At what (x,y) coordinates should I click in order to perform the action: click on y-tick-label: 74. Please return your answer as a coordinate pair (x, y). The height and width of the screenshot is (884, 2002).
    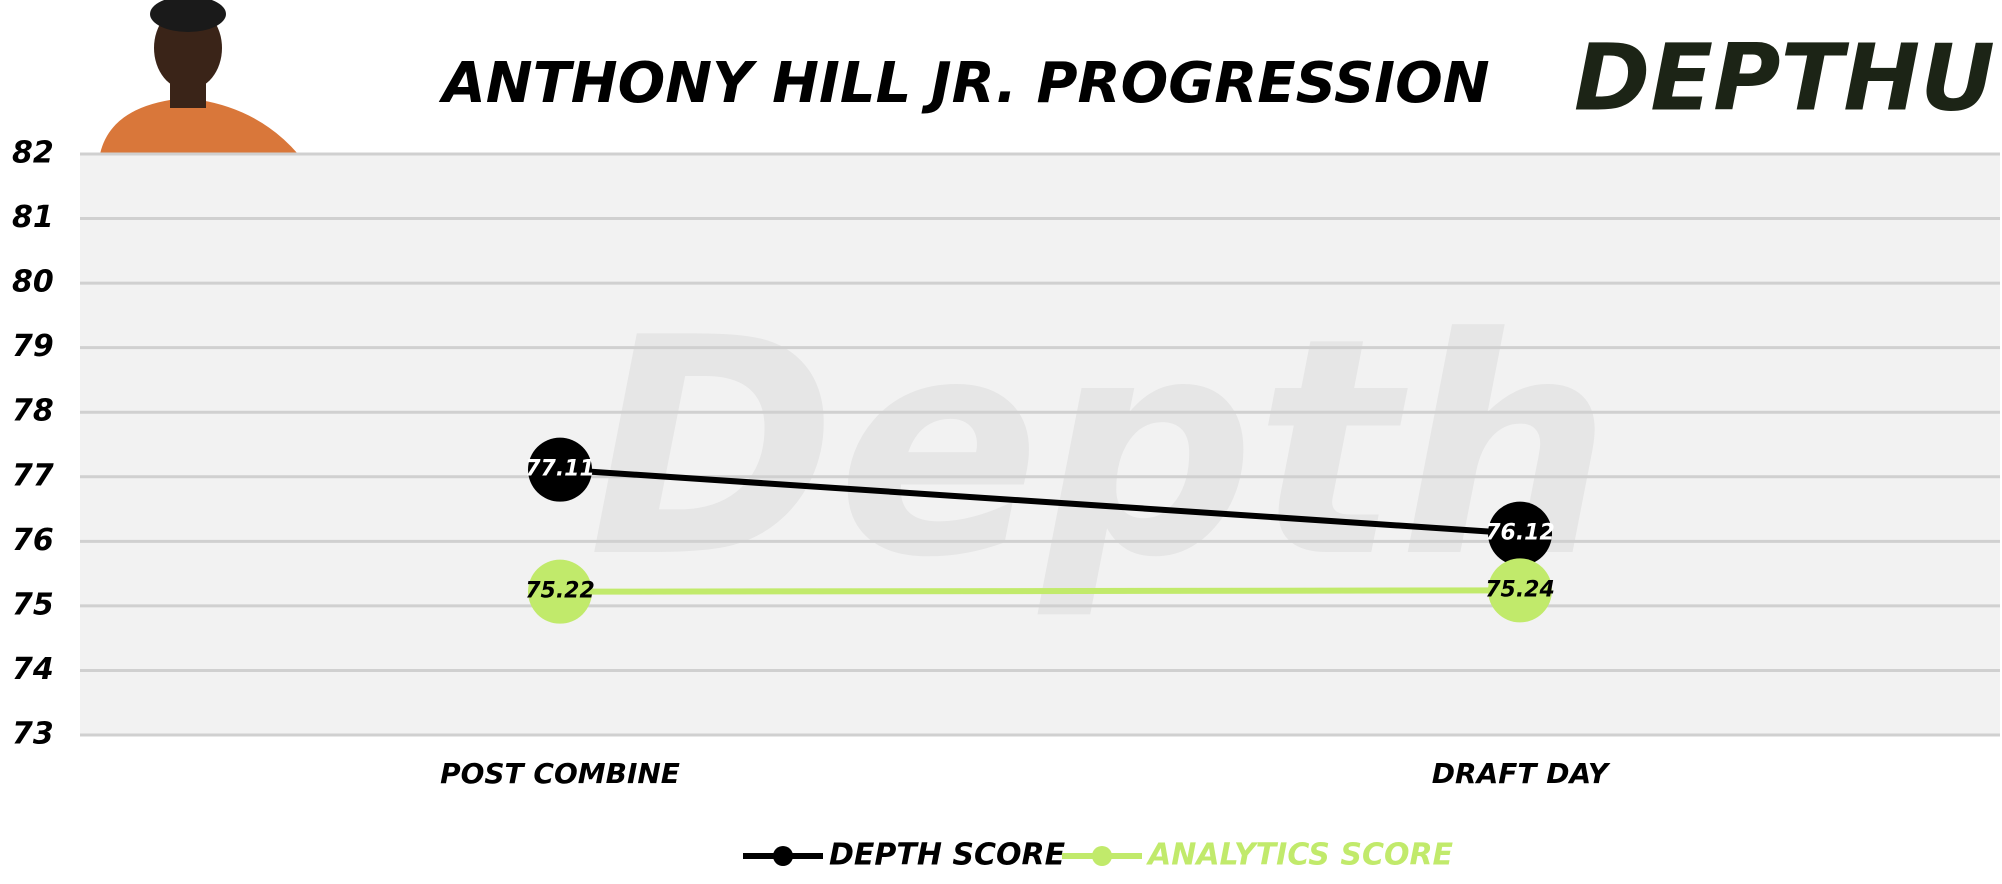
    Looking at the image, I should click on (33, 669).